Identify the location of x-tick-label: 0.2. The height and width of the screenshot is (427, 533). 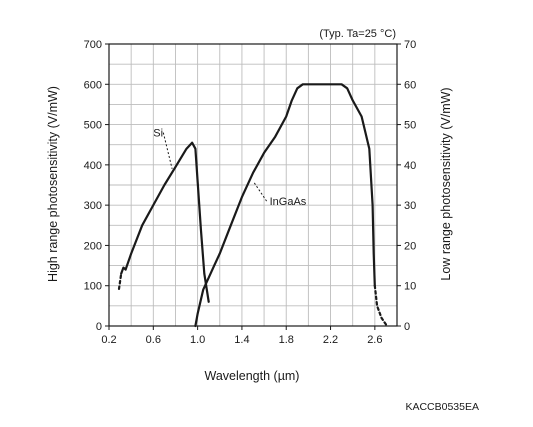
(108, 340).